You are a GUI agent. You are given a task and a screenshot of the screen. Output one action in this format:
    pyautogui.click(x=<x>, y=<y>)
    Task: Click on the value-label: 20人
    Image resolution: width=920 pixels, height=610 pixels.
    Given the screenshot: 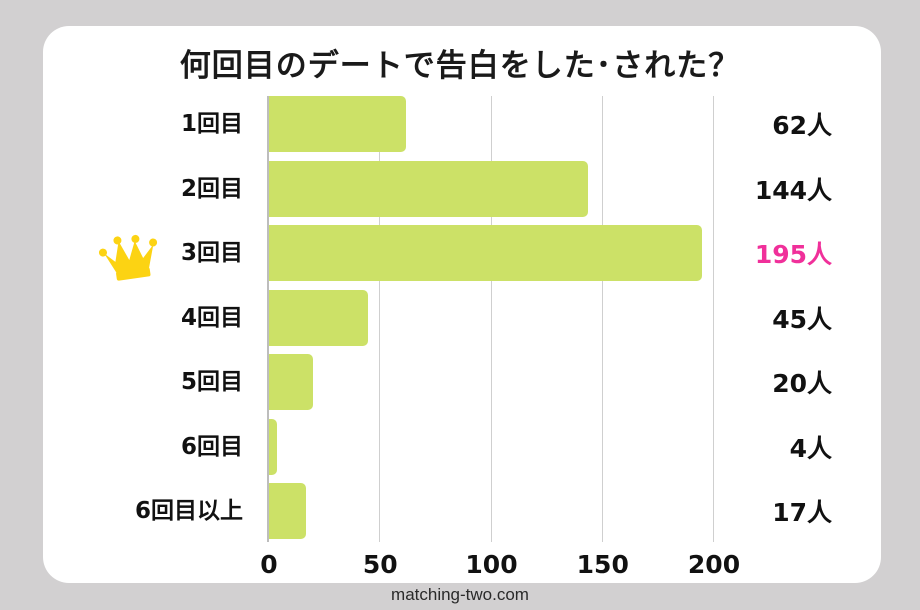 What is the action you would take?
    pyautogui.click(x=802, y=383)
    